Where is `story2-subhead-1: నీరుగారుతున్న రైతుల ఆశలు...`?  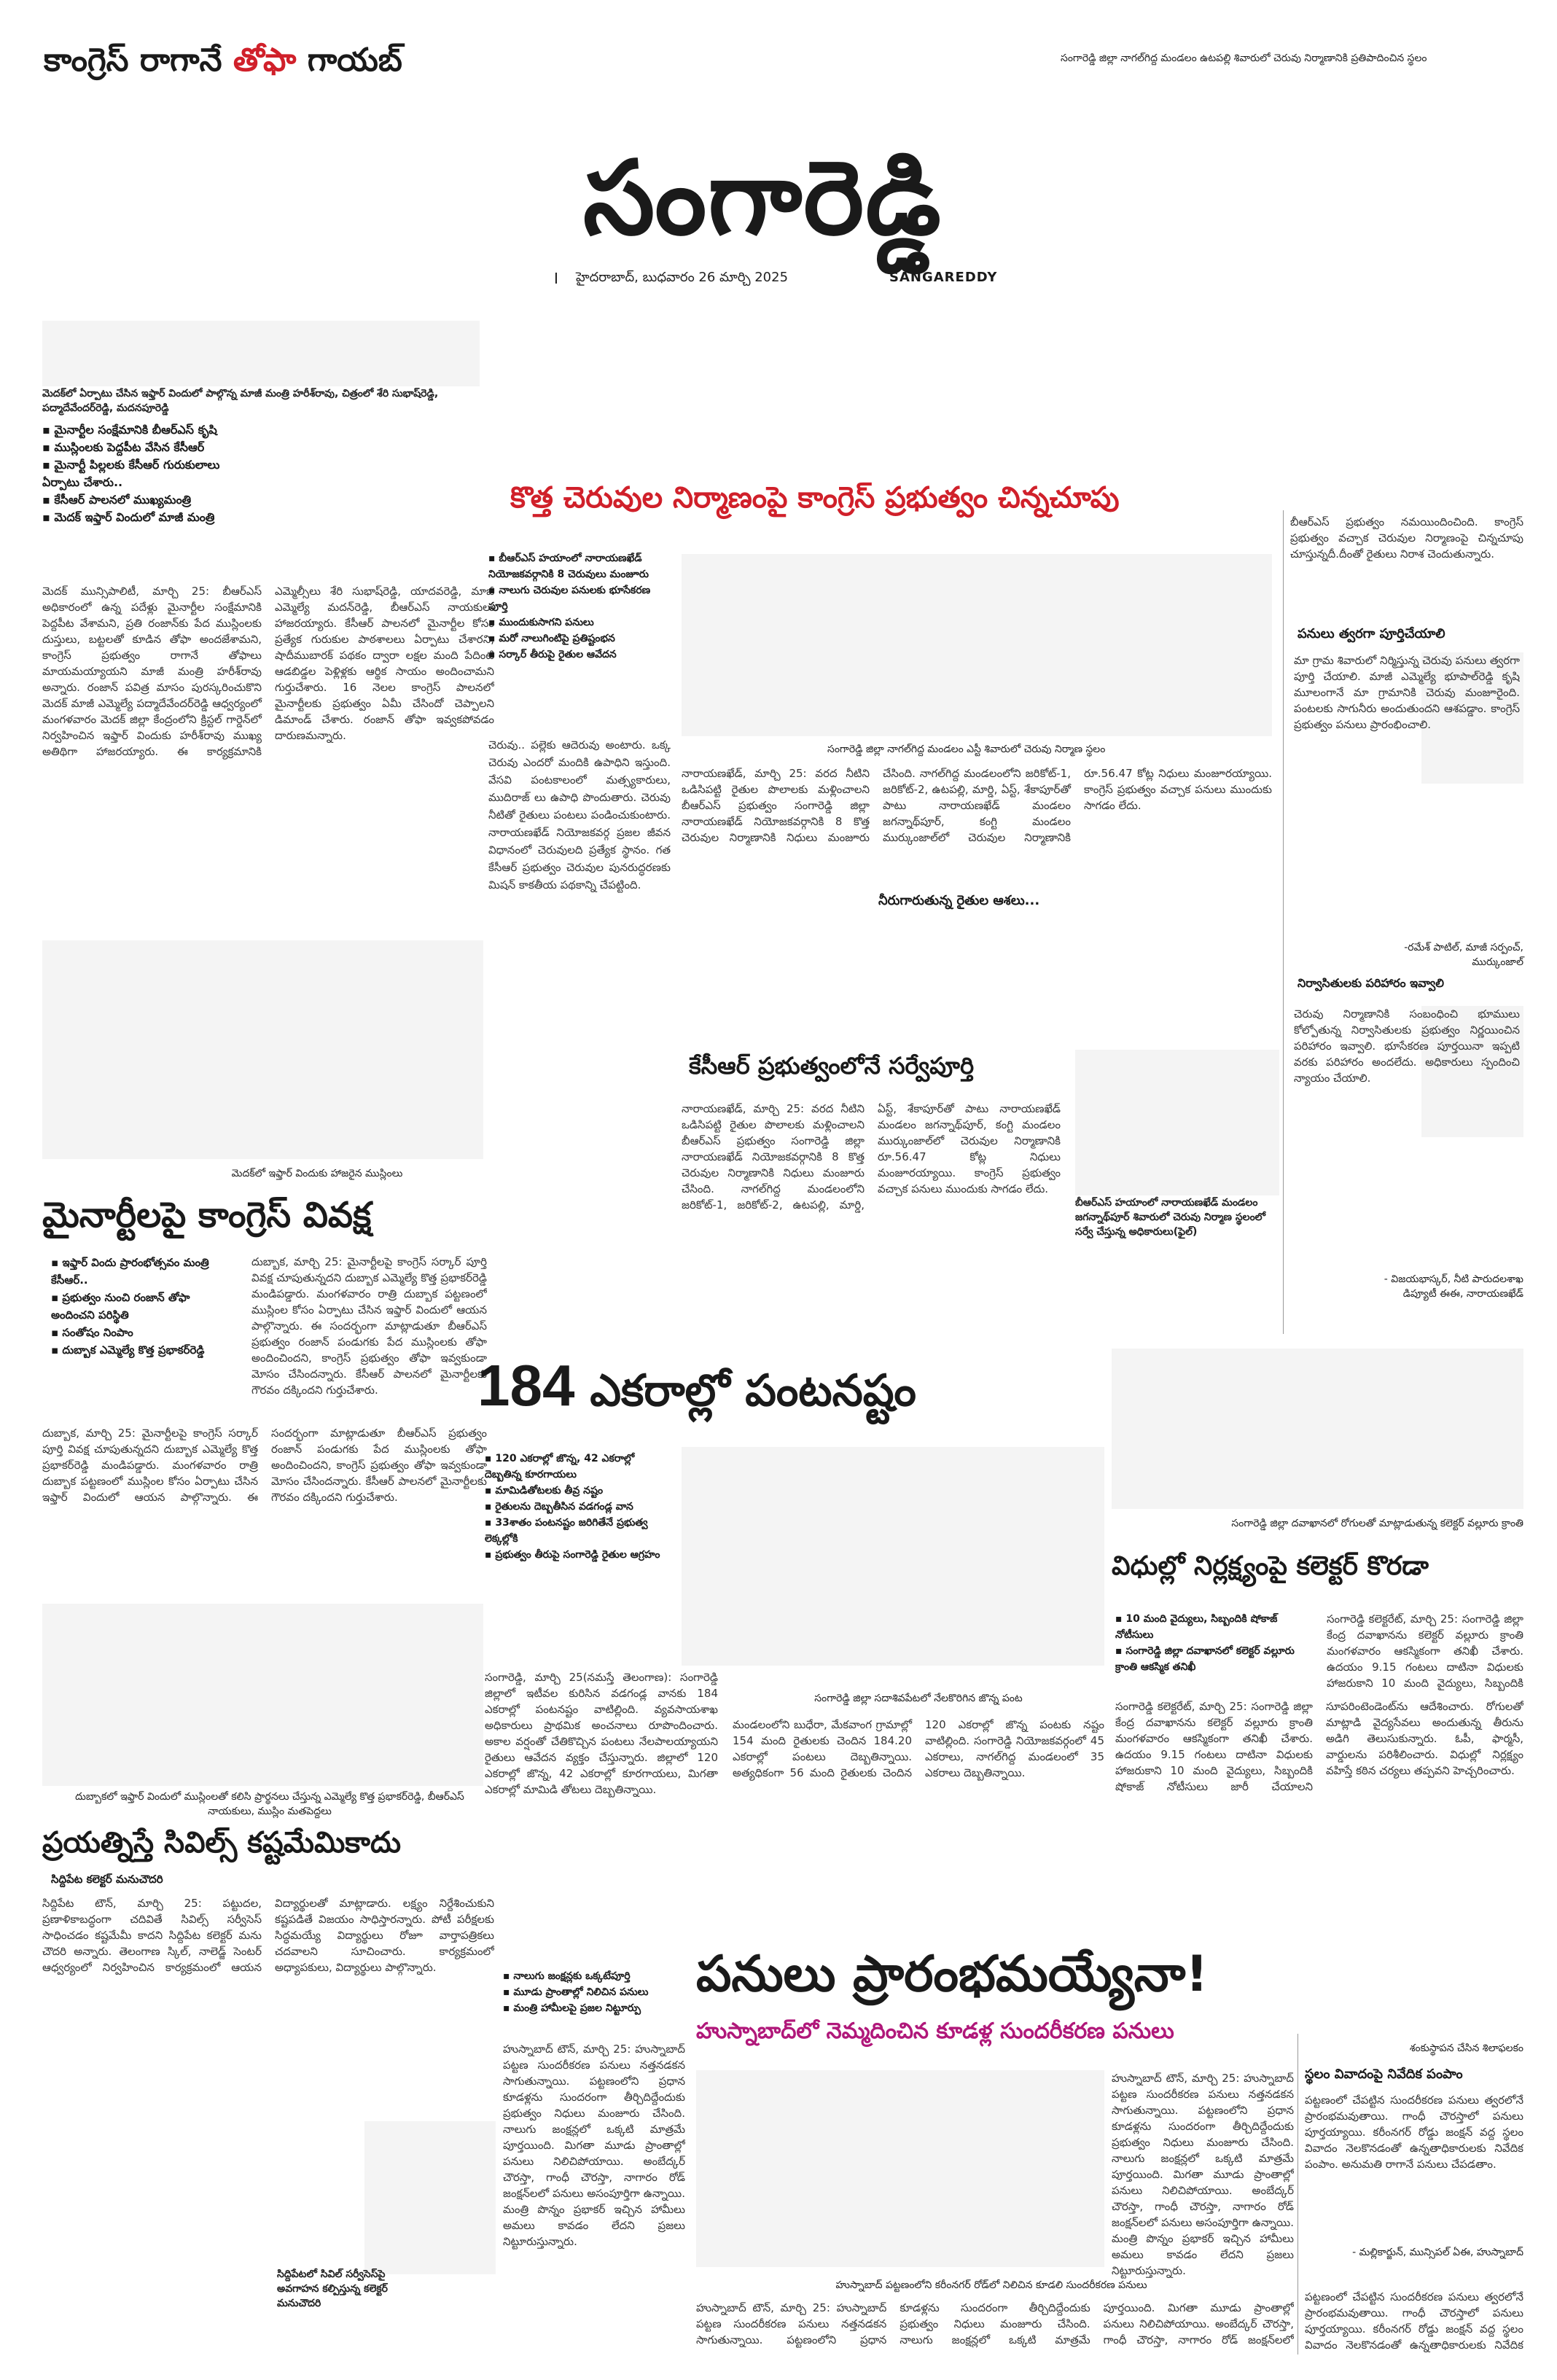 story2-subhead-1: నీరుగారుతున్న రైతుల ఆశలు... is located at coordinates (959, 900).